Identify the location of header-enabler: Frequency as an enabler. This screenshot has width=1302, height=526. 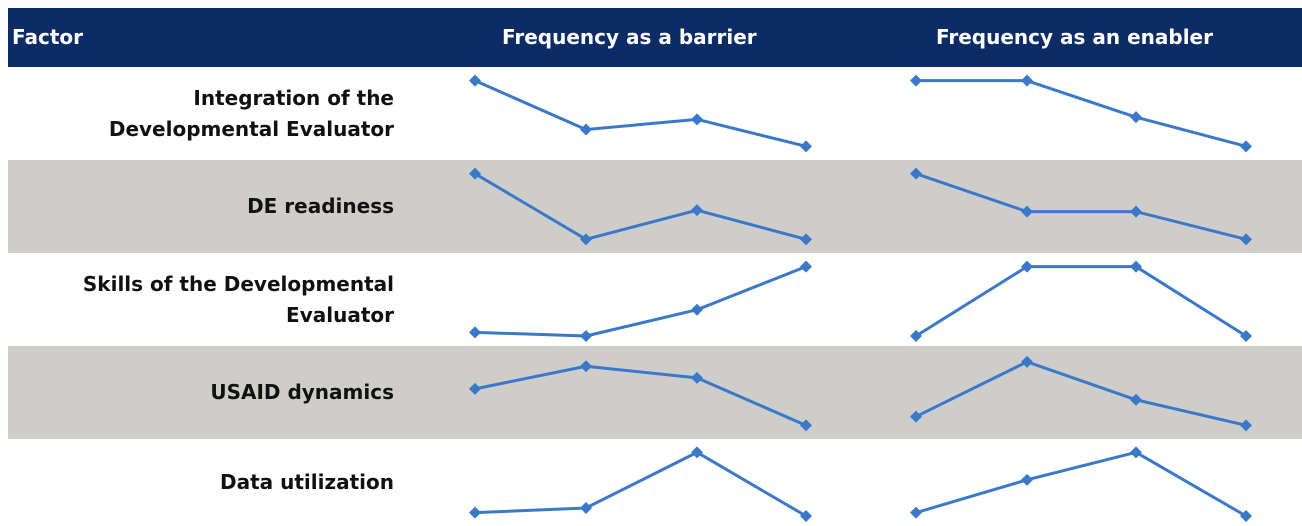
(1074, 37).